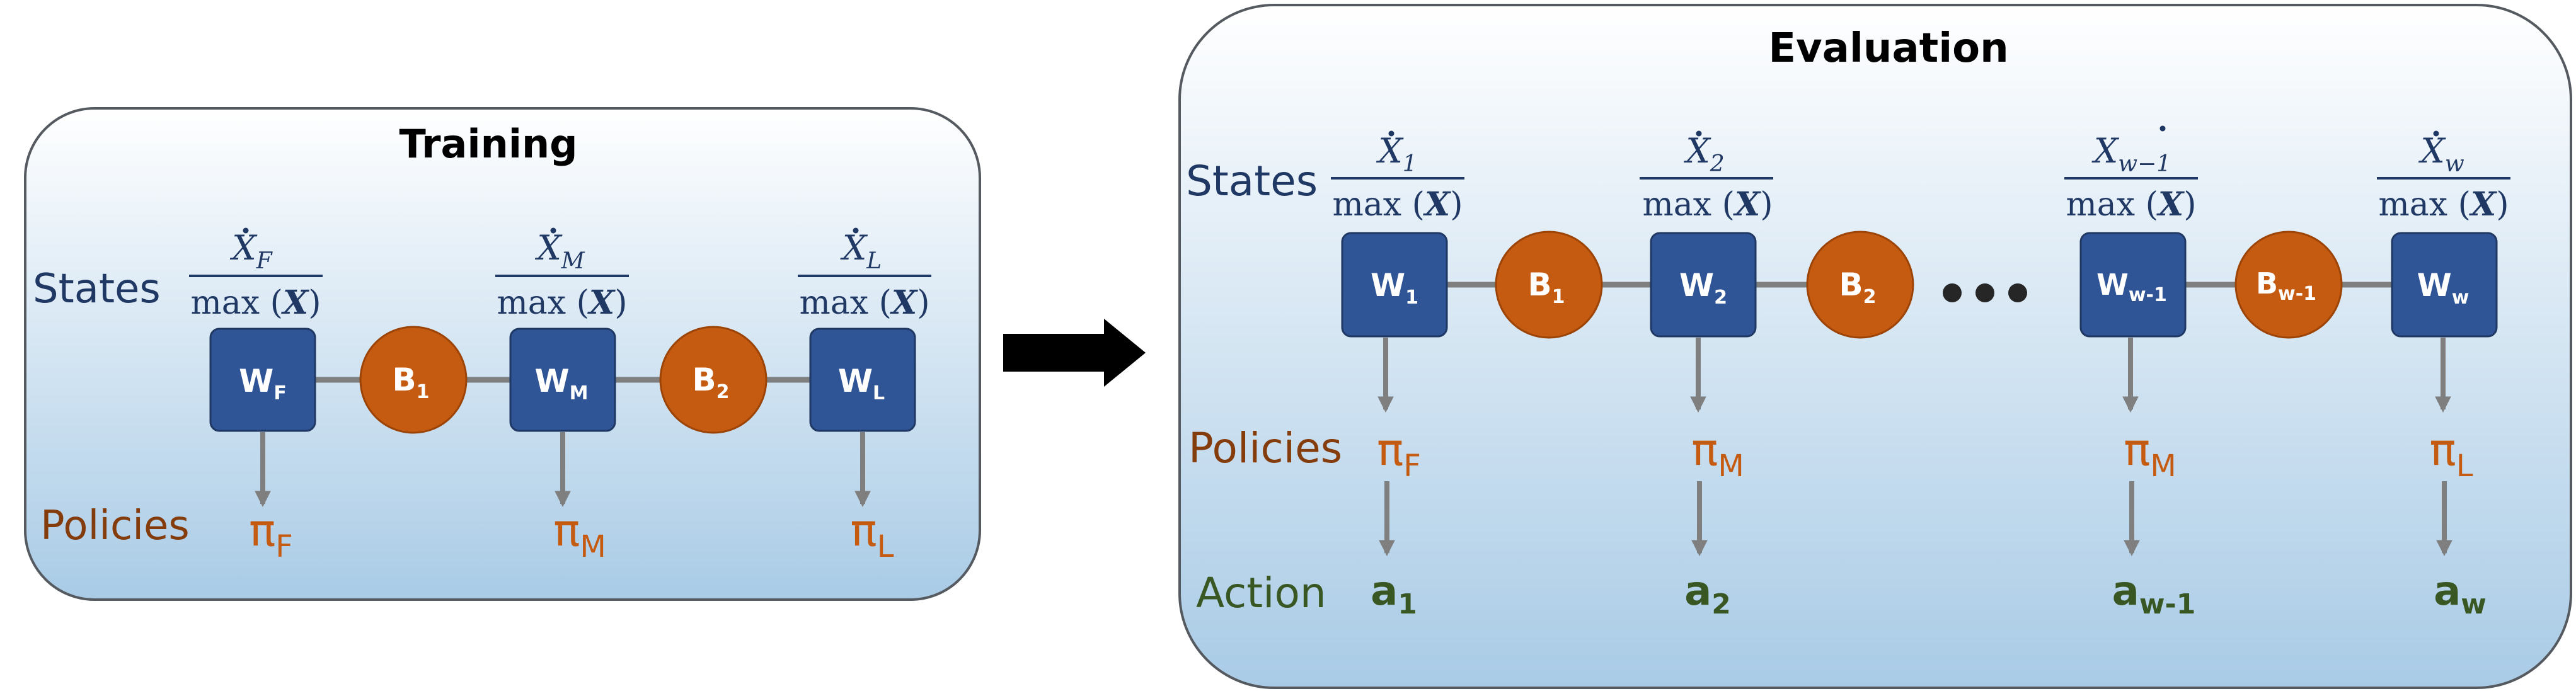  I want to click on svg-text: Ww, so click(2443, 288).